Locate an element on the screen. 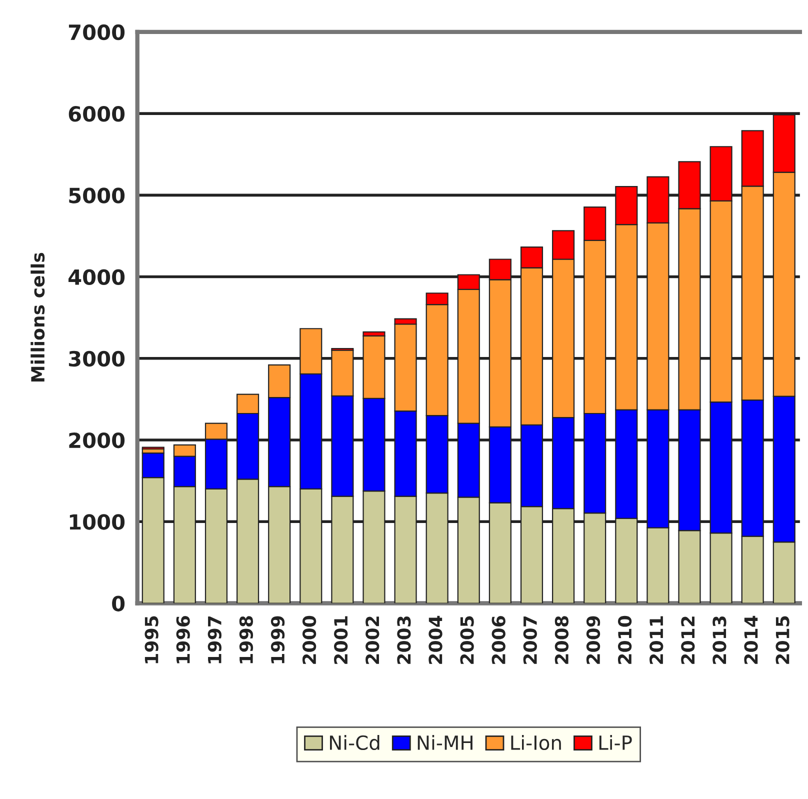  legend-label: Ni-Cd is located at coordinates (355, 742).